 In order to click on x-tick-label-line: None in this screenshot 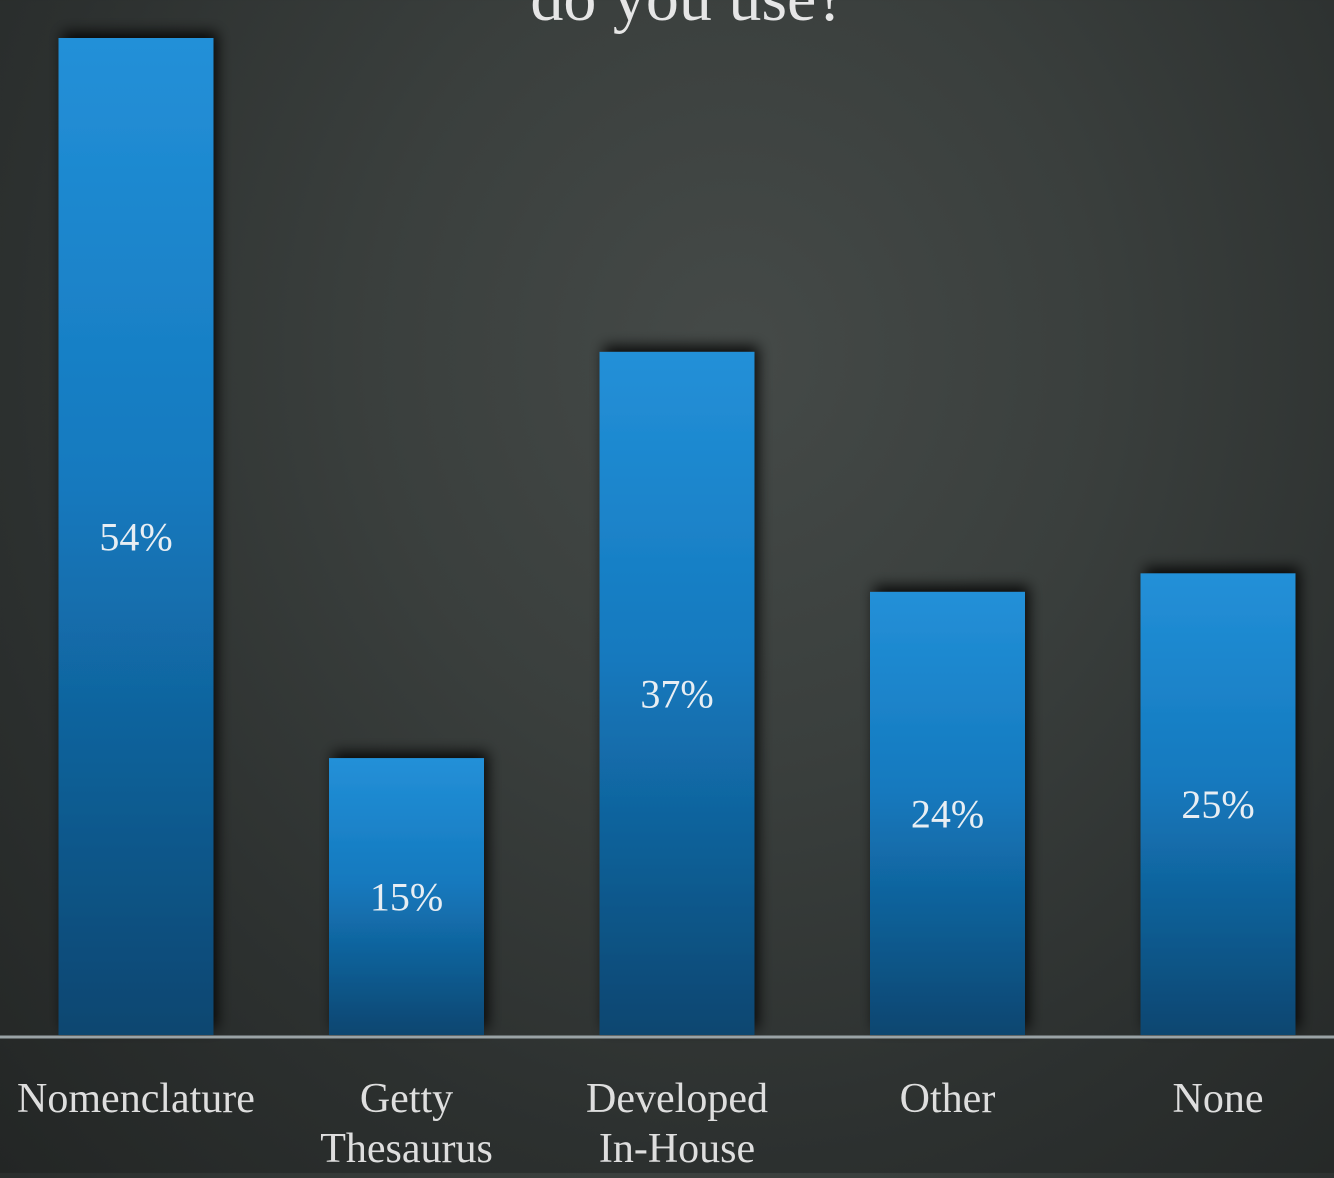, I will do `click(1218, 1099)`.